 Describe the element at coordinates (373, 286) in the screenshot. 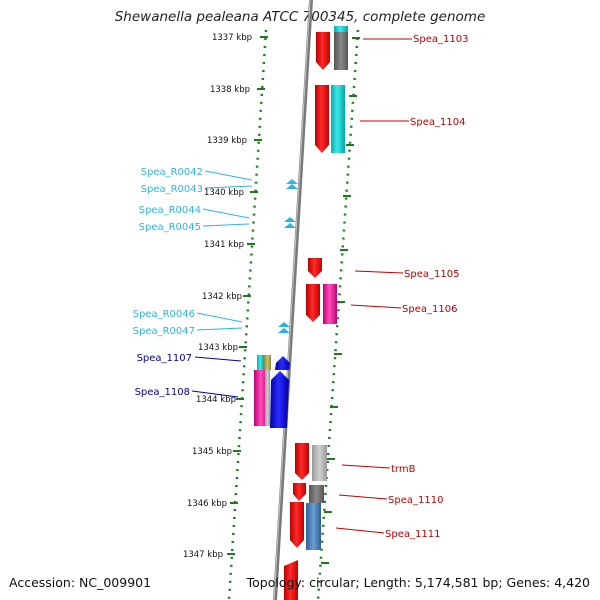

I see `leader-lines-right` at that location.